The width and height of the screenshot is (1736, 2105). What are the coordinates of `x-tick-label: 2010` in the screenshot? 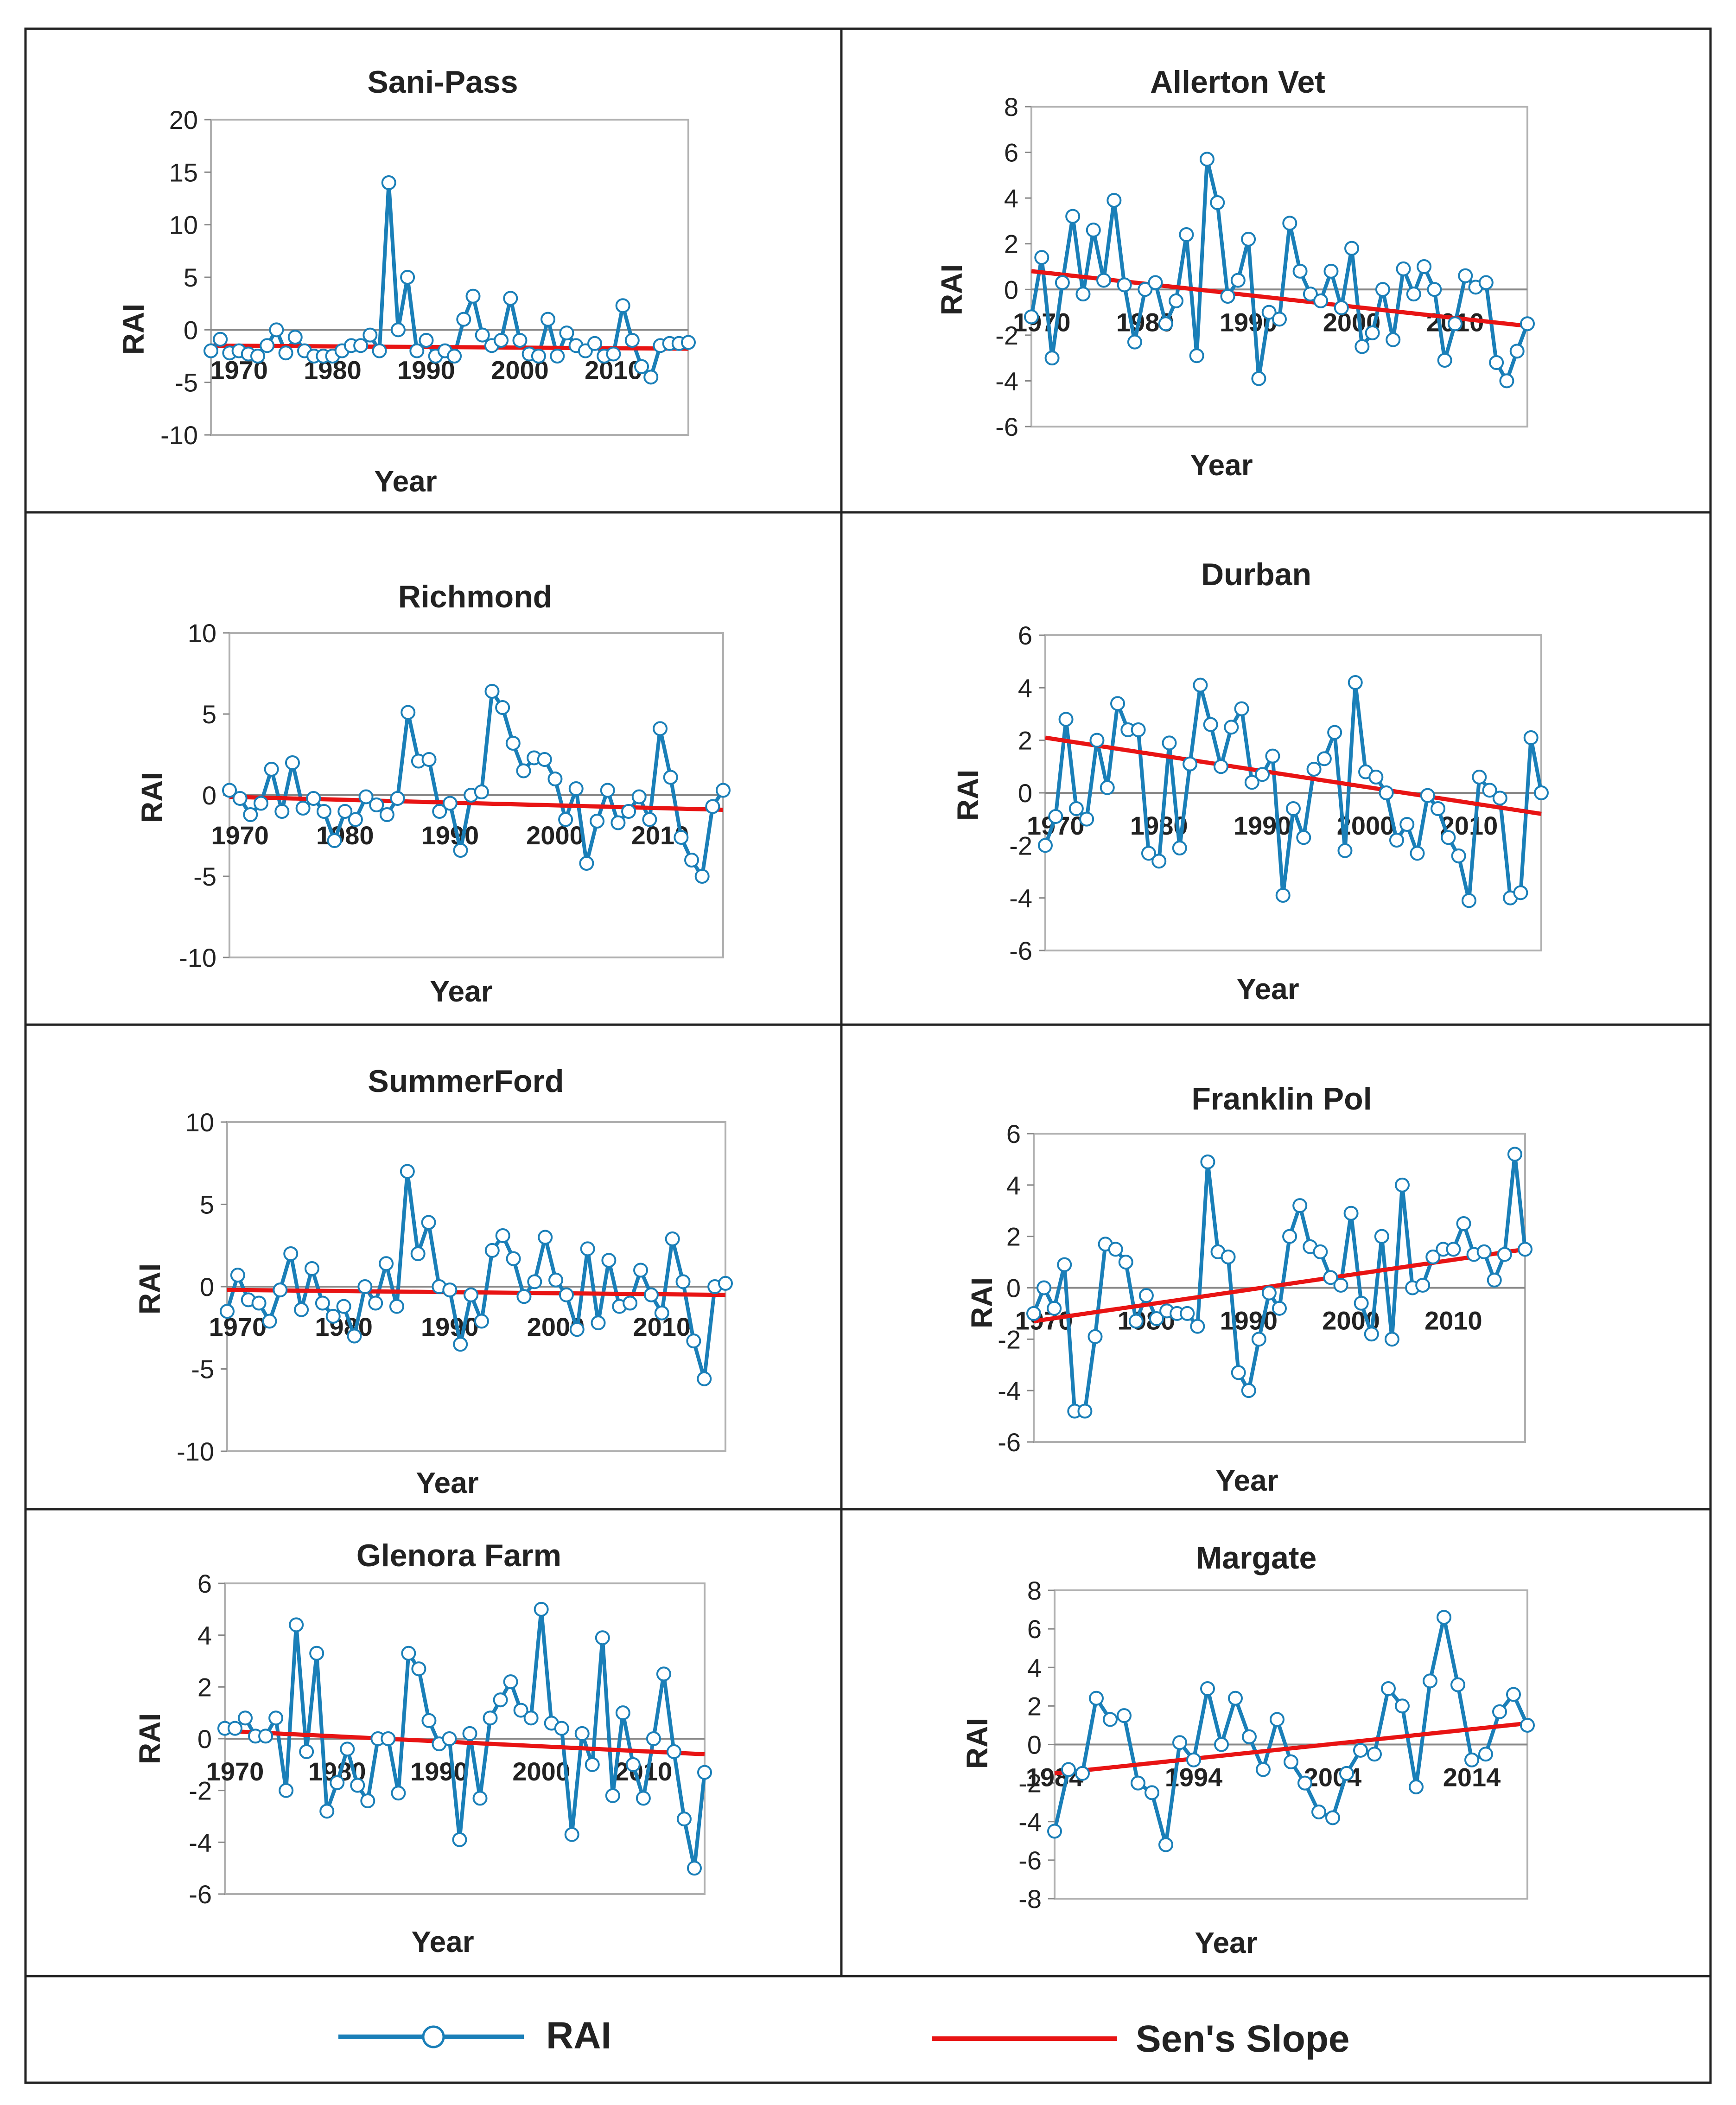 It's located at (1453, 1320).